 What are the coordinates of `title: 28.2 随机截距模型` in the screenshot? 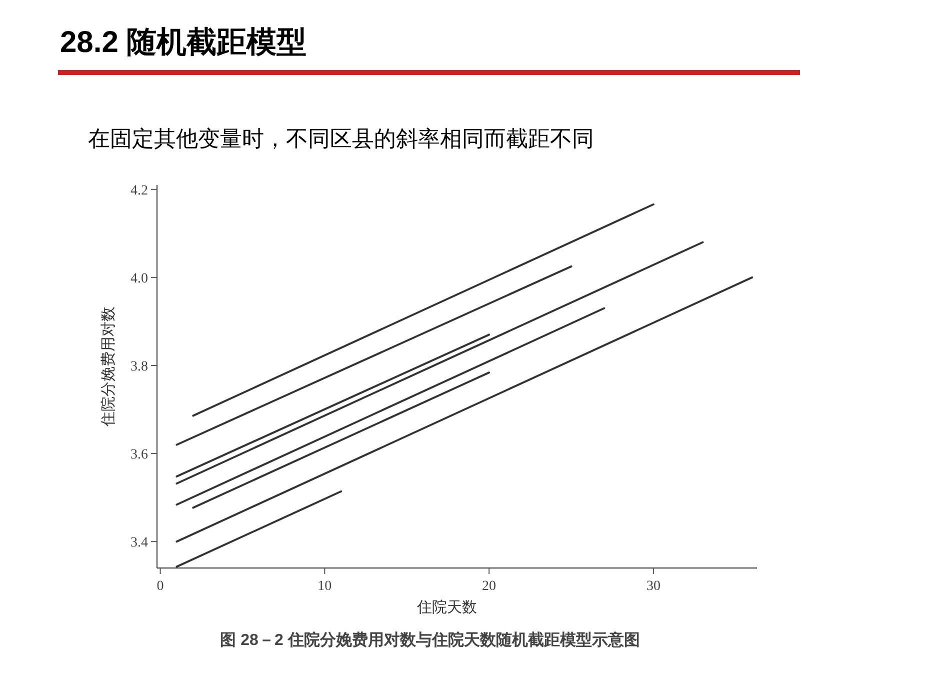 It's located at (183, 42).